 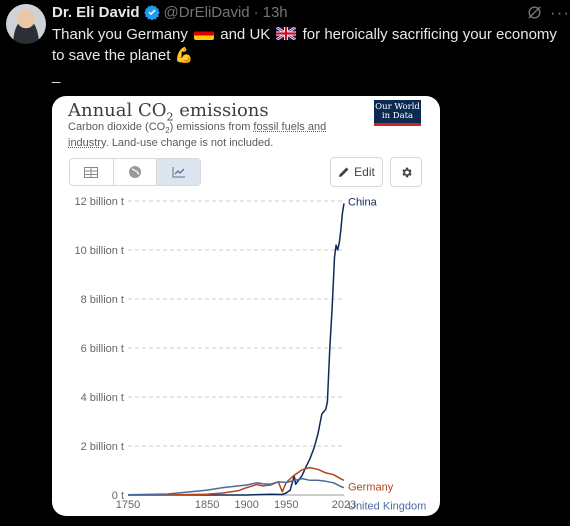 What do you see at coordinates (371, 487) in the screenshot?
I see `germany-series-label: Germany` at bounding box center [371, 487].